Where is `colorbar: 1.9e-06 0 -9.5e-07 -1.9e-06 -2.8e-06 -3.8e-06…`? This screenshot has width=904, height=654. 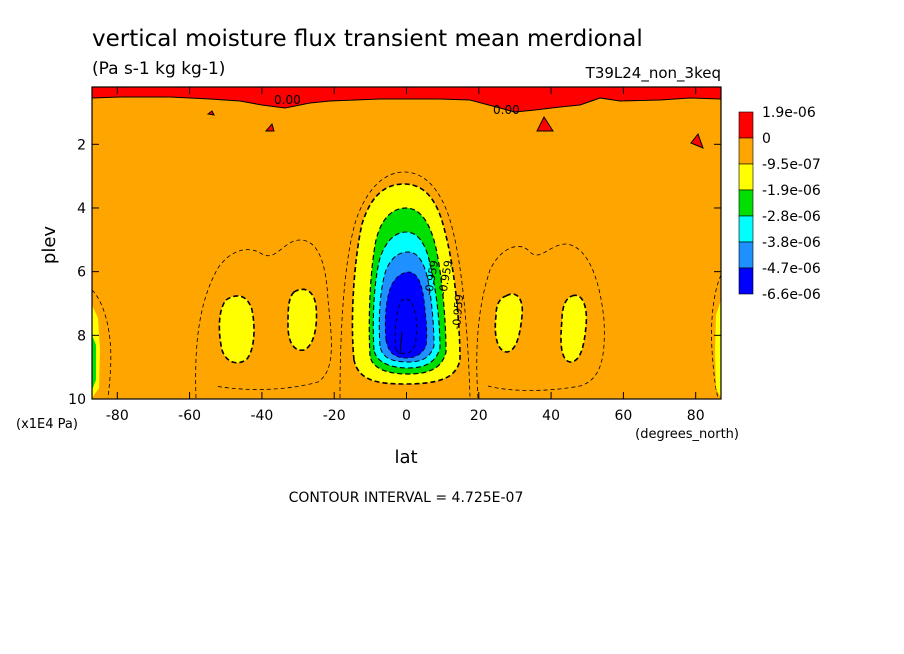
colorbar: 1.9e-06 0 -9.5e-07 -1.9e-06 -2.8e-06 -3.8e-06… is located at coordinates (779, 204).